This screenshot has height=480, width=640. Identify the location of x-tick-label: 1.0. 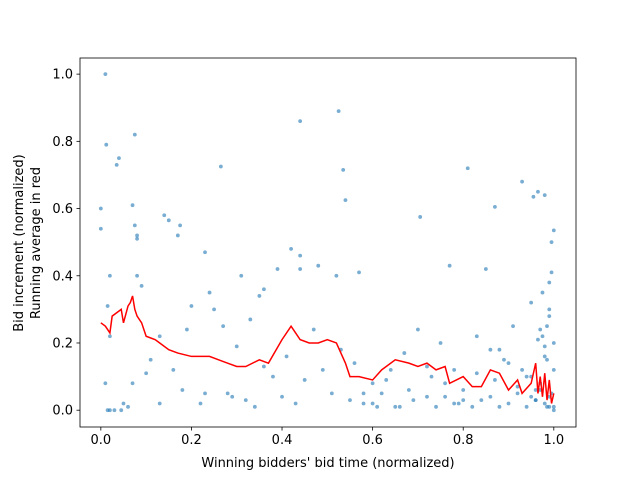
(553, 440).